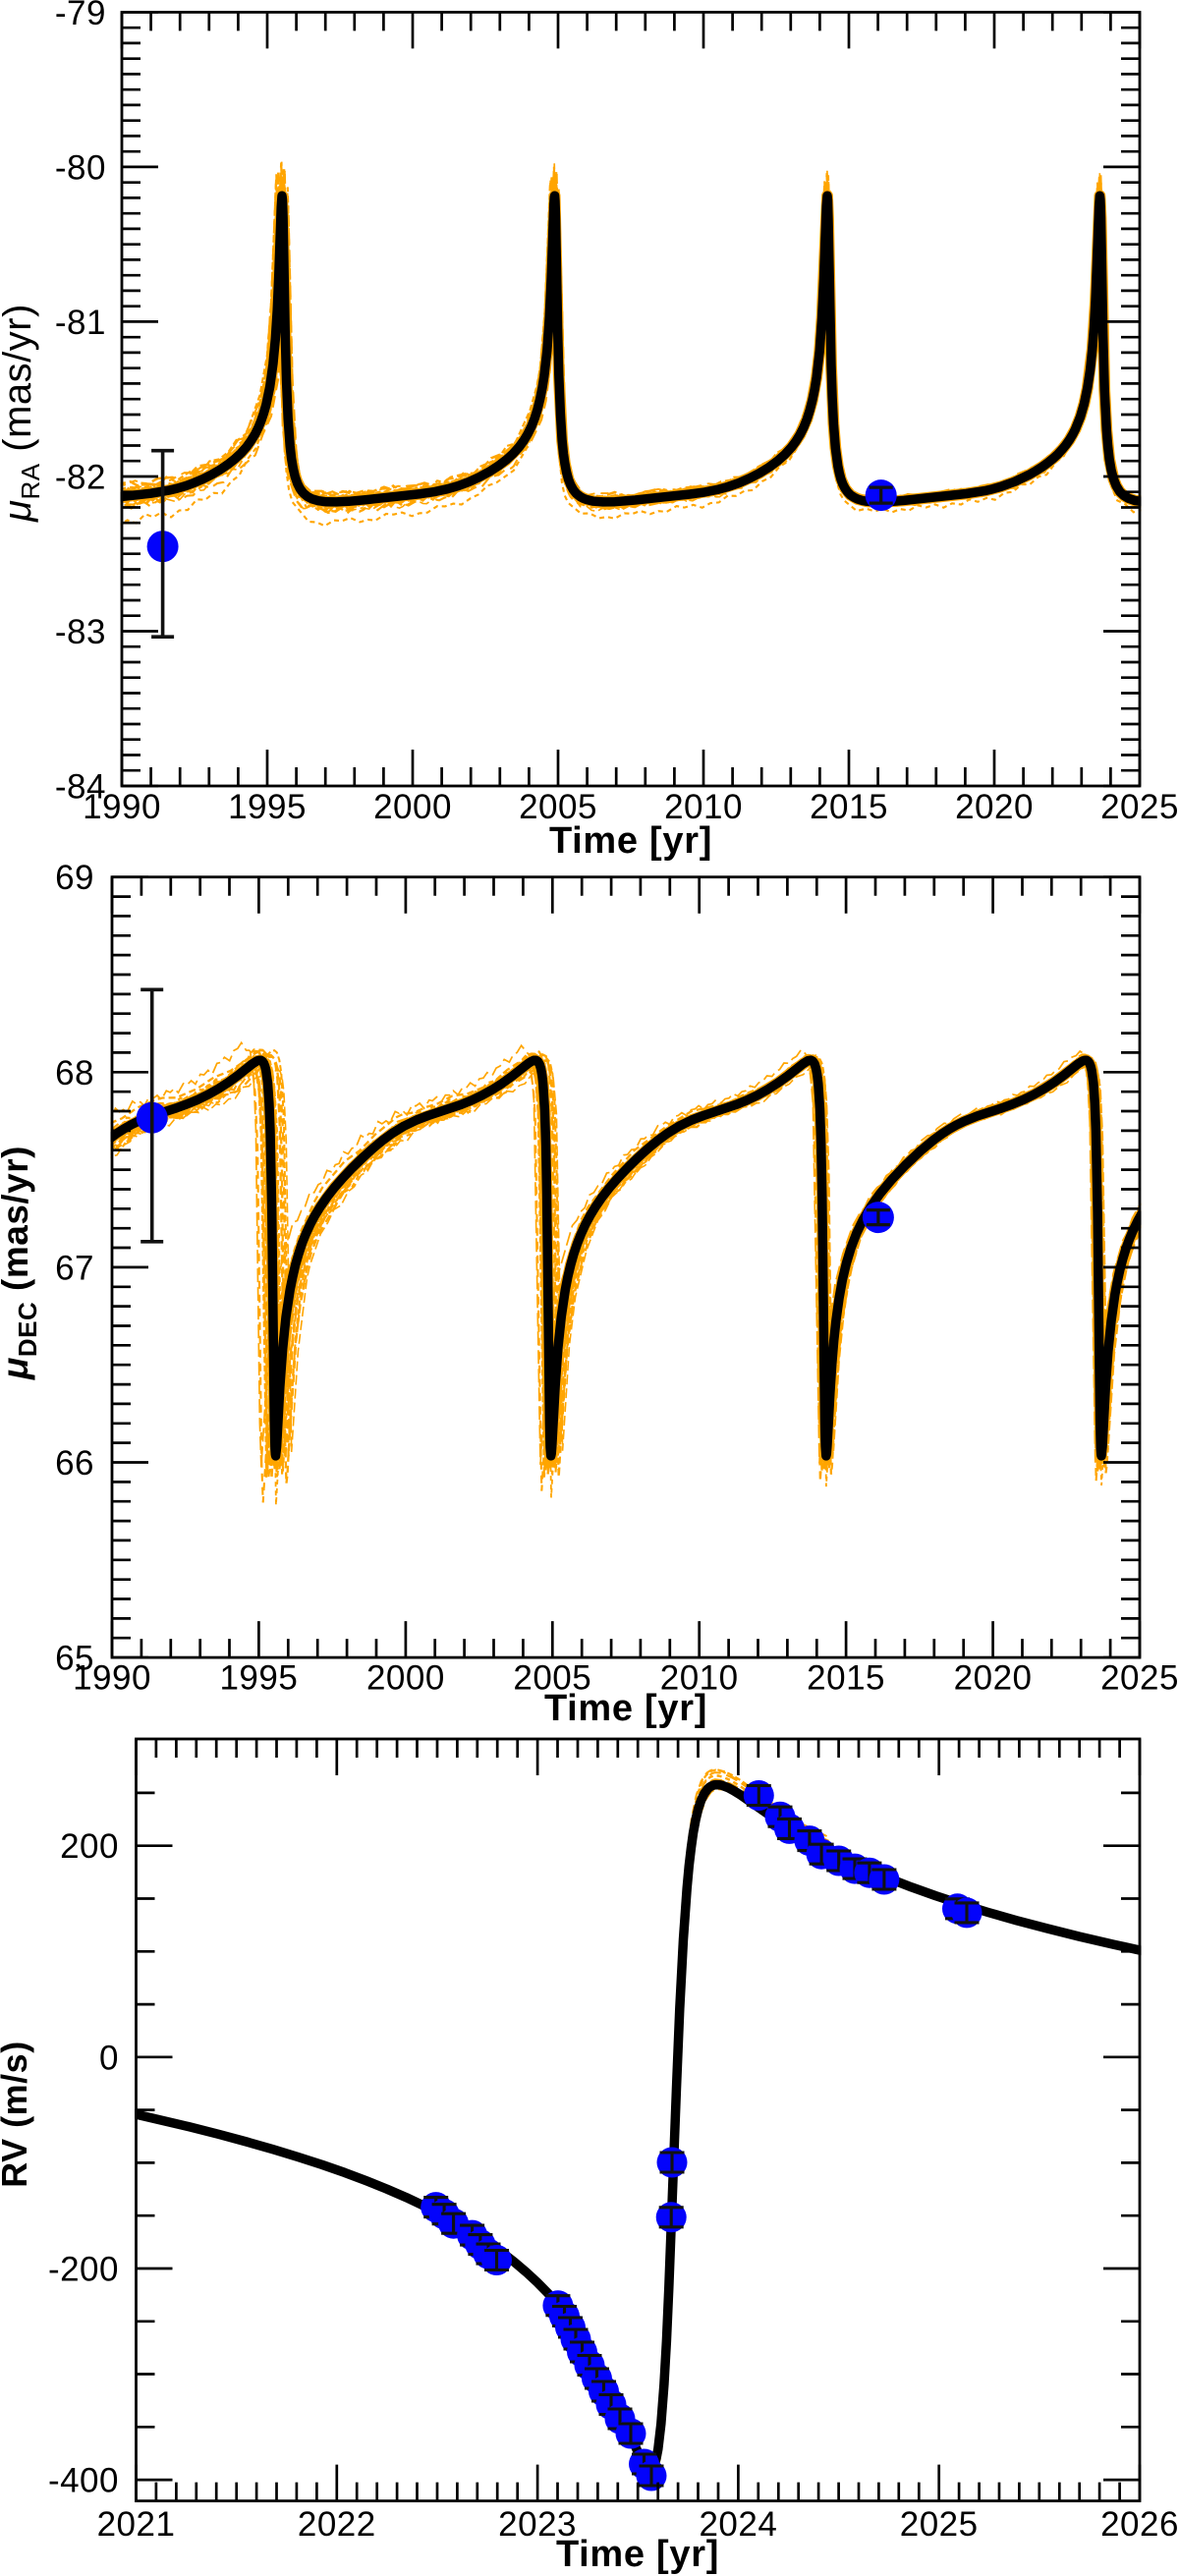 The image size is (1179, 2576). What do you see at coordinates (74, 1073) in the screenshot?
I see `svg-text: 68` at bounding box center [74, 1073].